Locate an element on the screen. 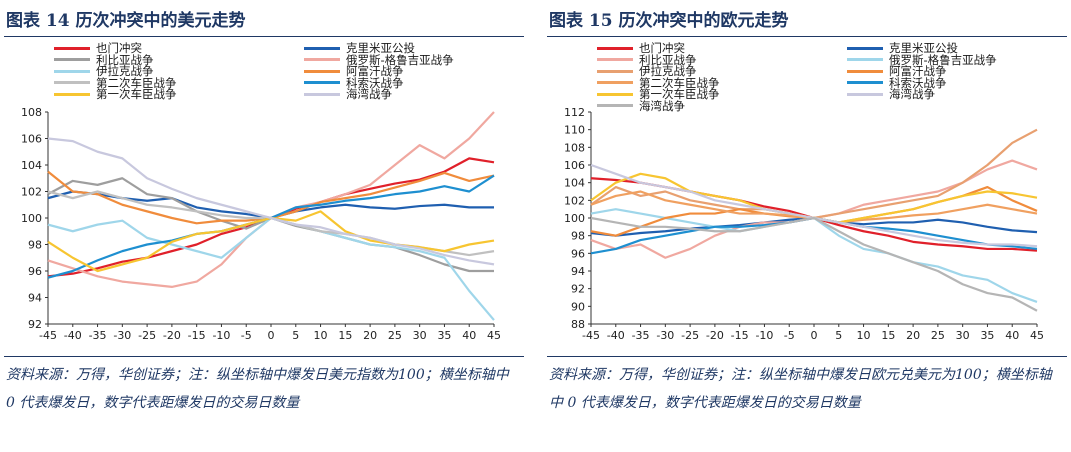 This screenshot has width=1071, height=452. x-tick-label: 5 is located at coordinates (295, 335).